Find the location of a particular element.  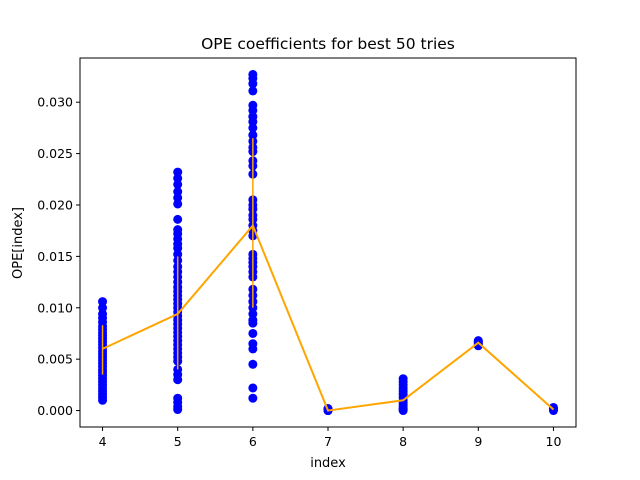

x-tick-label: 6 is located at coordinates (253, 441).